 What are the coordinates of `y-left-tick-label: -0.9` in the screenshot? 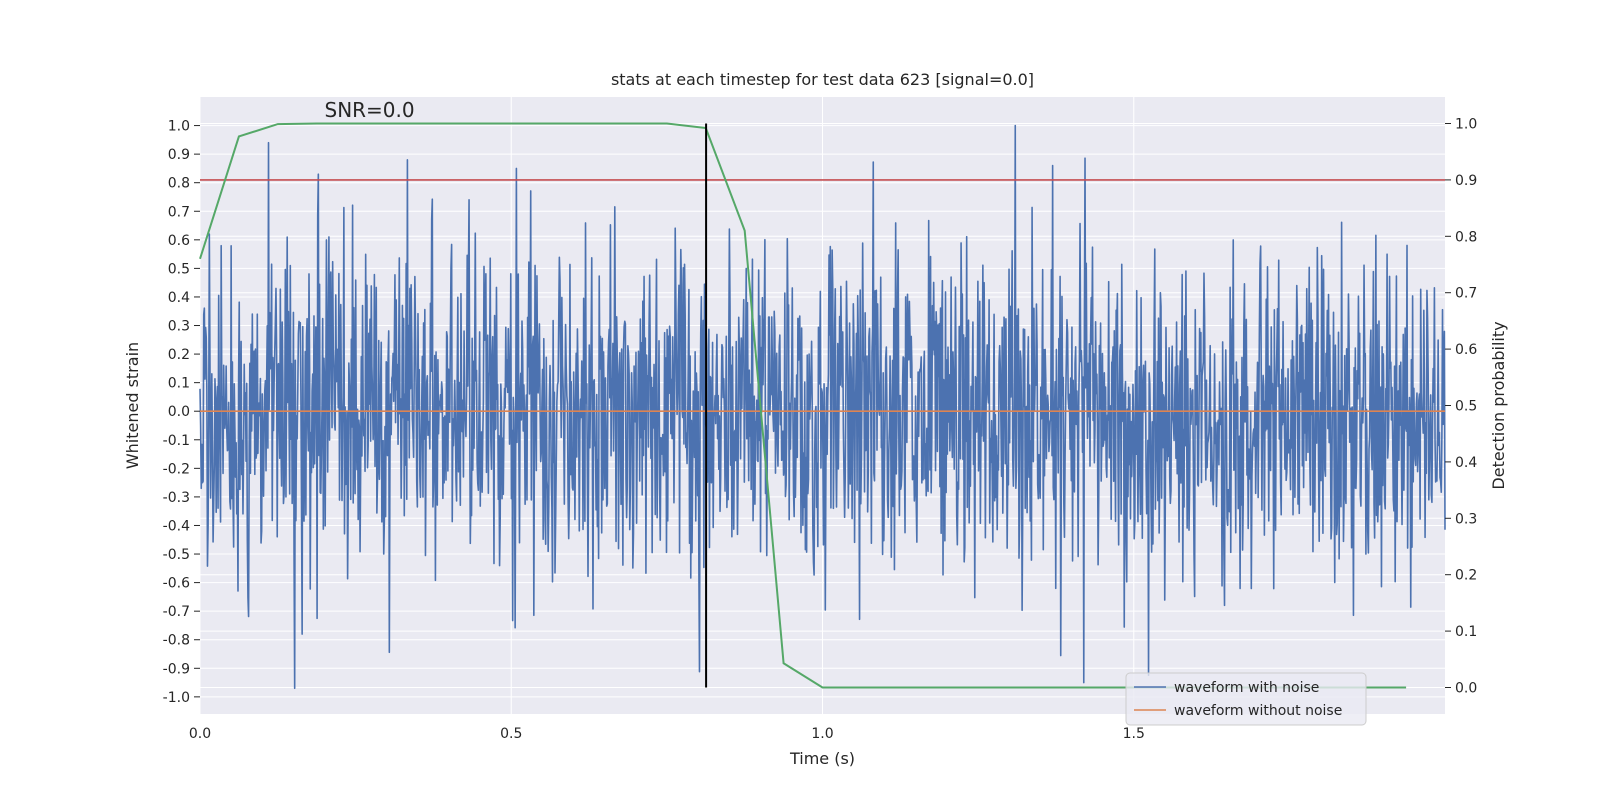 It's located at (176, 669).